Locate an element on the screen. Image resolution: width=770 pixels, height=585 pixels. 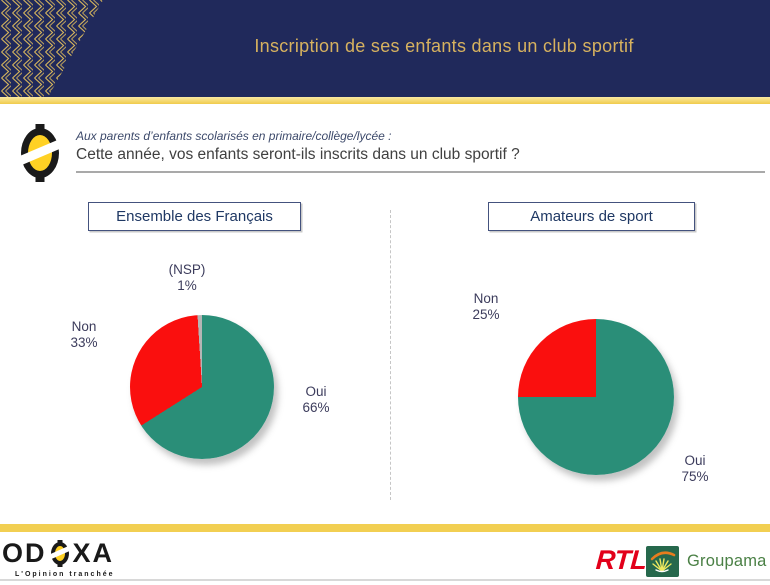
pie-label-non: Non 33% is located at coordinates (84, 335).